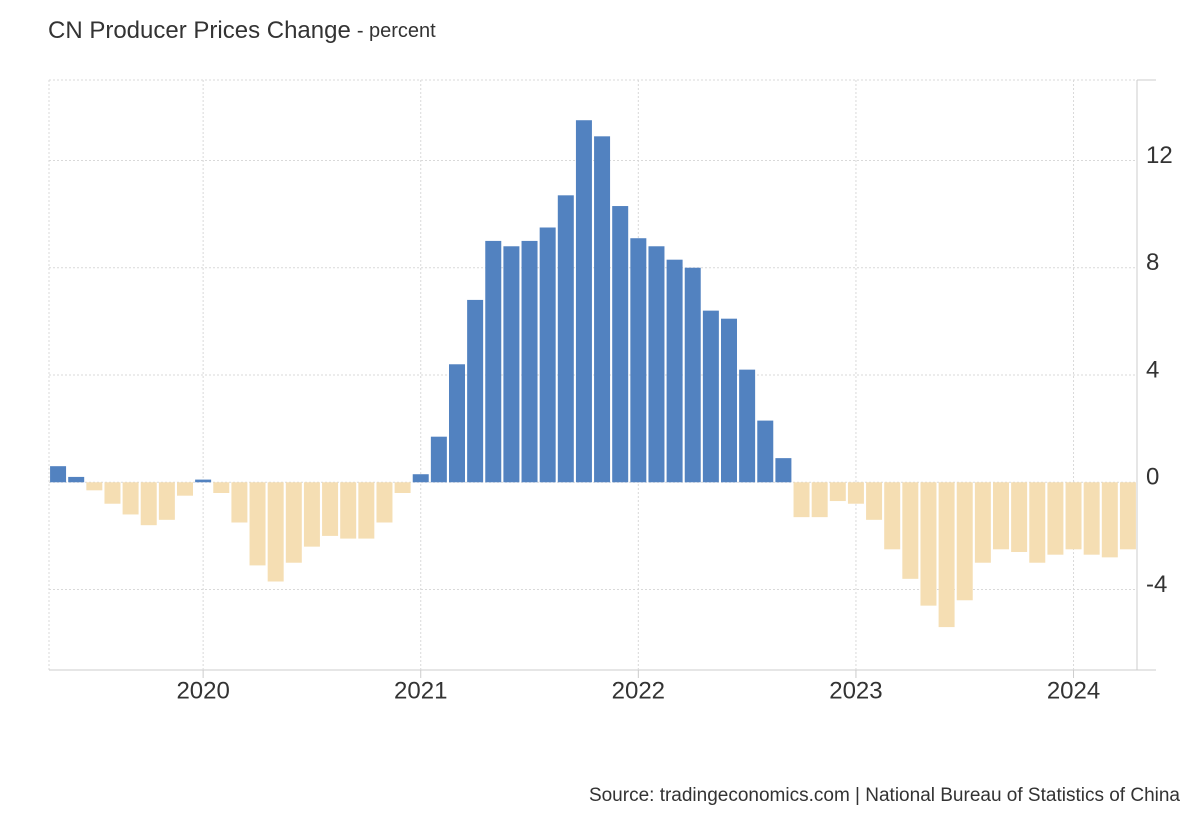  Describe the element at coordinates (1073, 690) in the screenshot. I see `x-tick-label: 2024` at that location.